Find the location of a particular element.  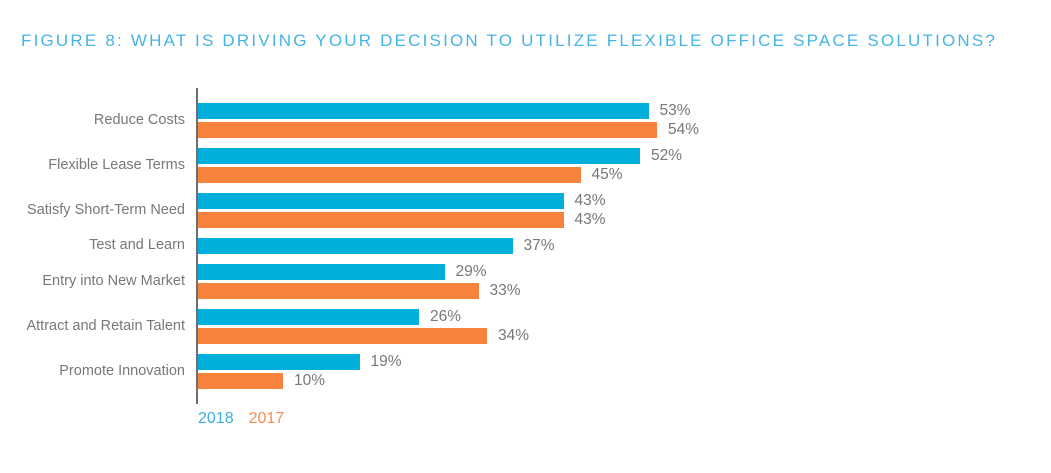

bars-column: 43% 43% is located at coordinates (402, 210).